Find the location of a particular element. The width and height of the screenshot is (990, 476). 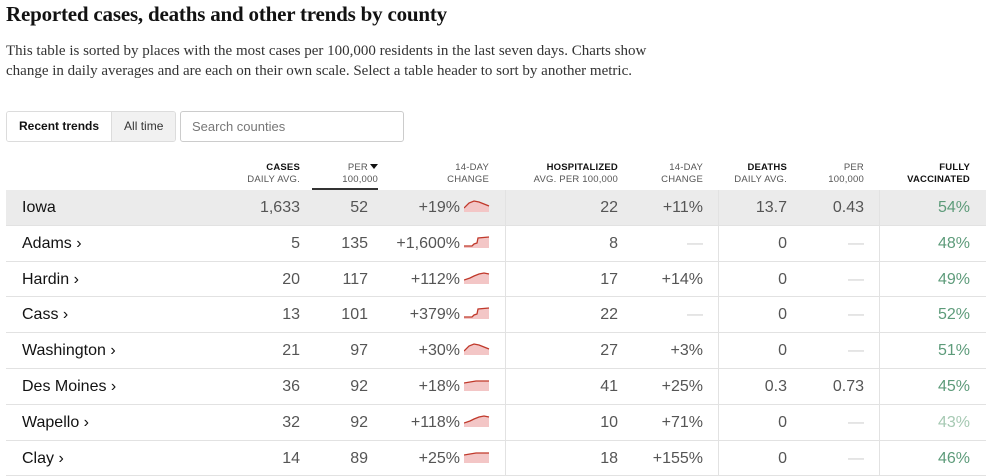

county-name: Des Moines › is located at coordinates (69, 386).